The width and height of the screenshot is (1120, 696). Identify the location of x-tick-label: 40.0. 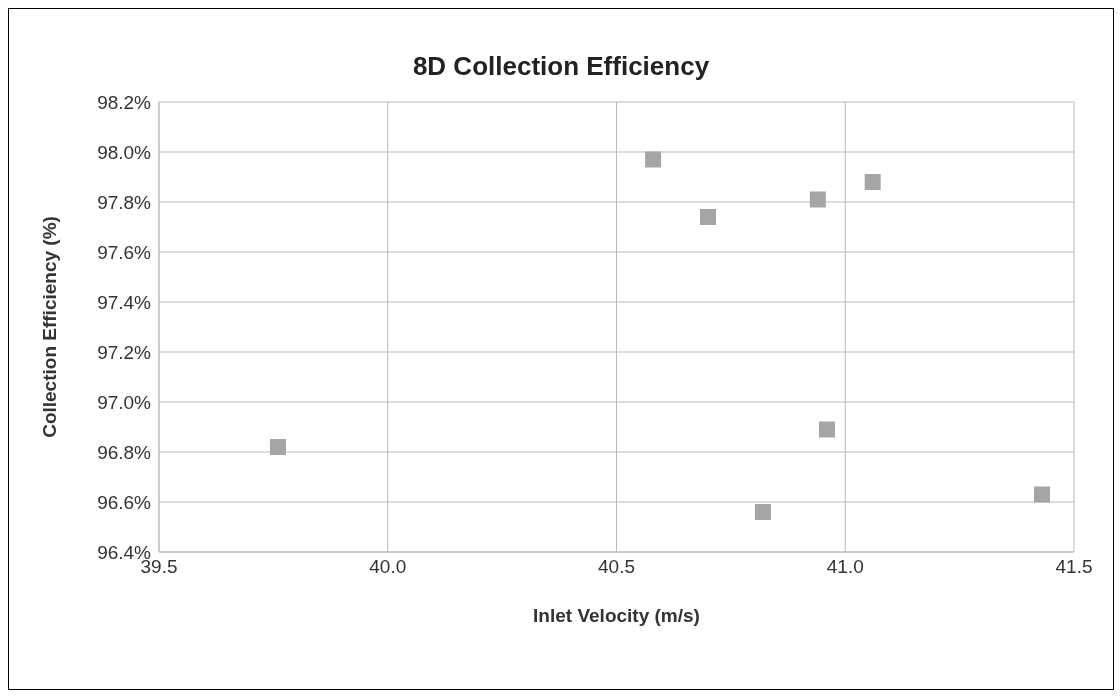
(388, 567).